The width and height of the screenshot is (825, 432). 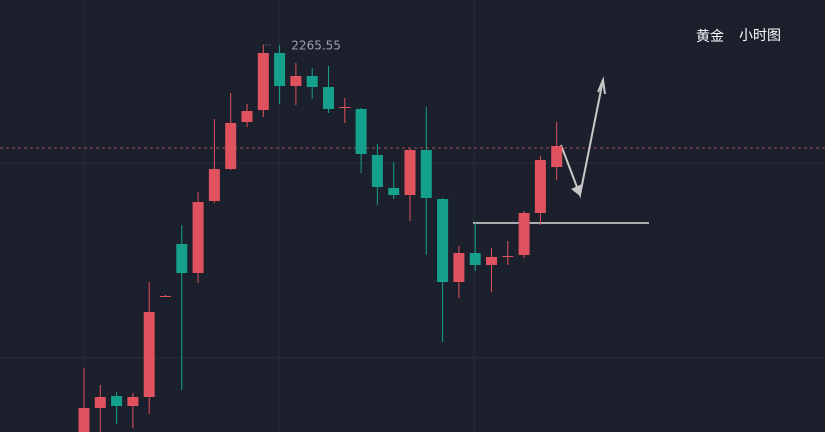 What do you see at coordinates (710, 36) in the screenshot?
I see `chart-title: 黄金` at bounding box center [710, 36].